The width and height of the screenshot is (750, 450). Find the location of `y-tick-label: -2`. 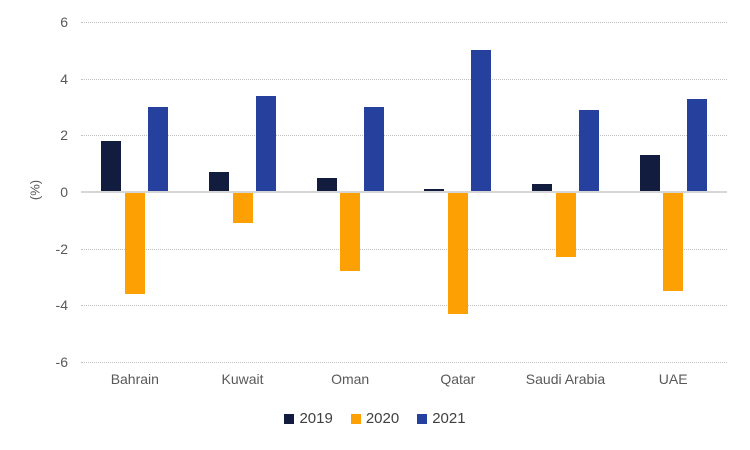

y-tick-label: -2 is located at coordinates (61, 248).